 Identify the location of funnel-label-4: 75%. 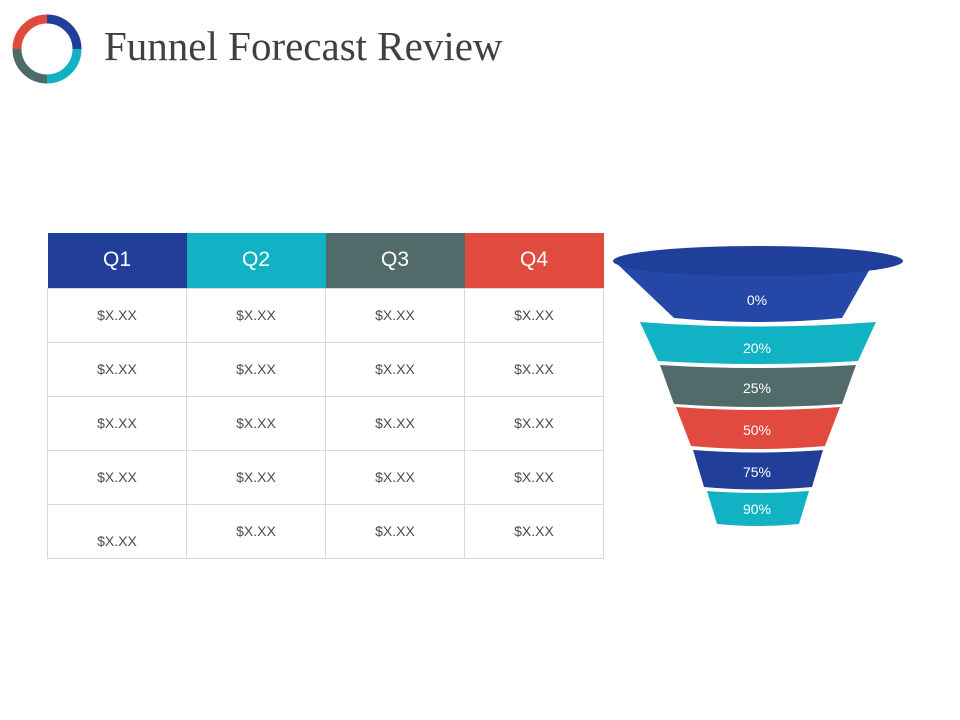
(757, 472).